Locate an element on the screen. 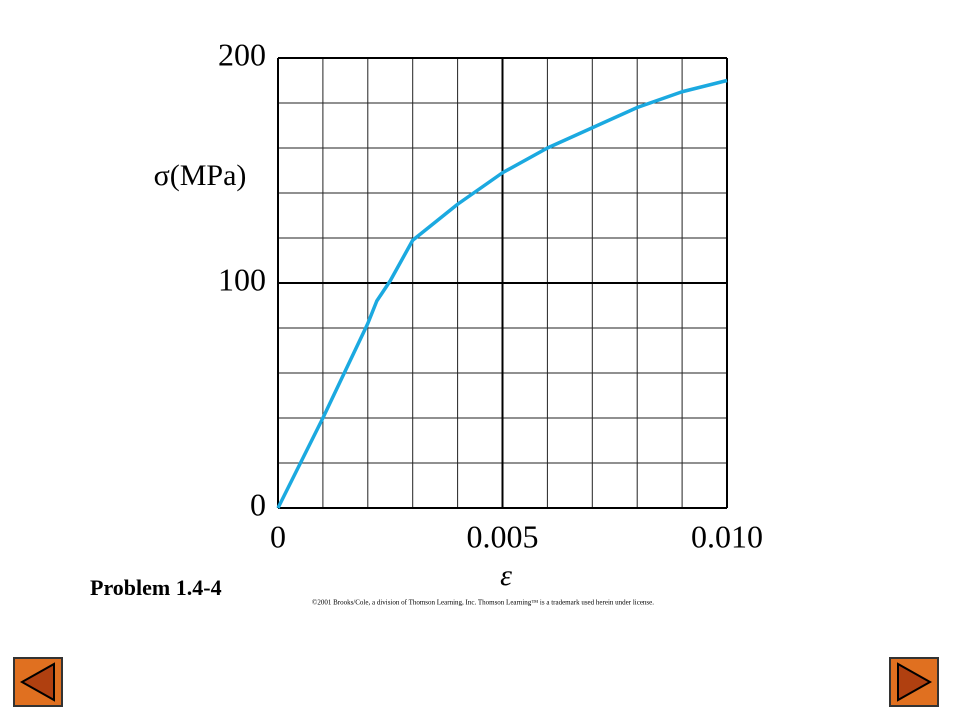 The width and height of the screenshot is (960, 720). y-tick-label: 200 is located at coordinates (242, 54).